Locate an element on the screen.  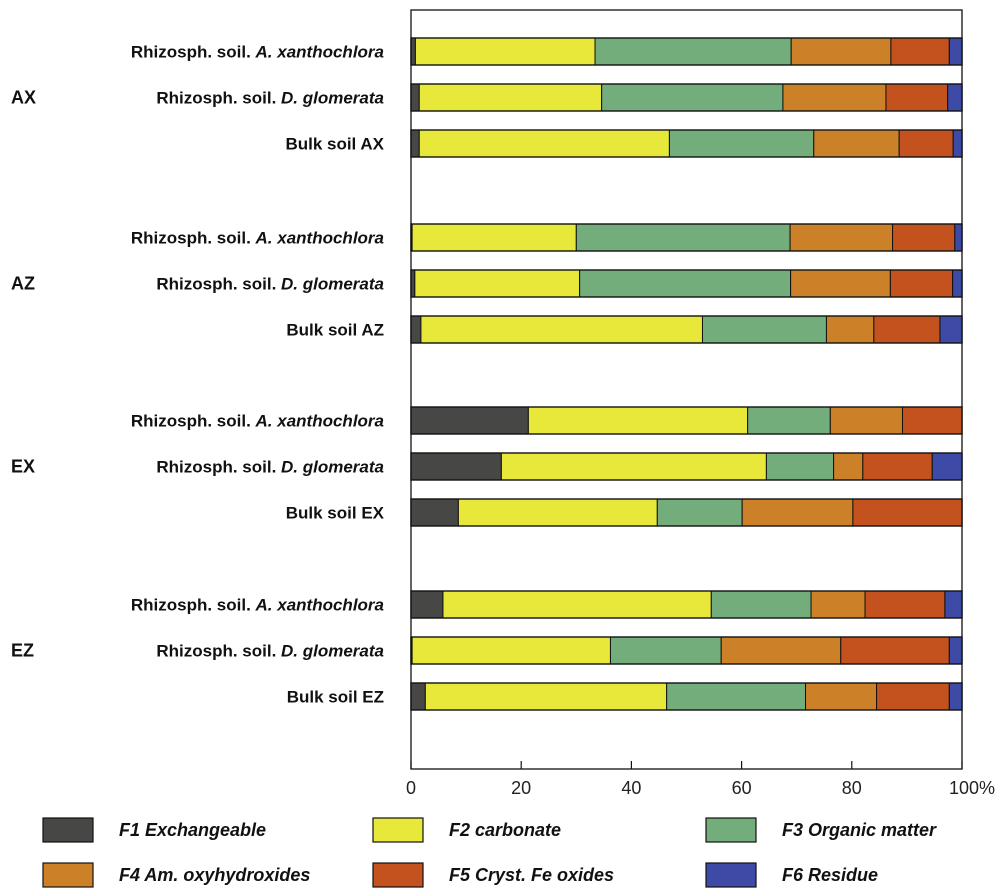
bar-segment-az-3-f6 is located at coordinates (951, 329).